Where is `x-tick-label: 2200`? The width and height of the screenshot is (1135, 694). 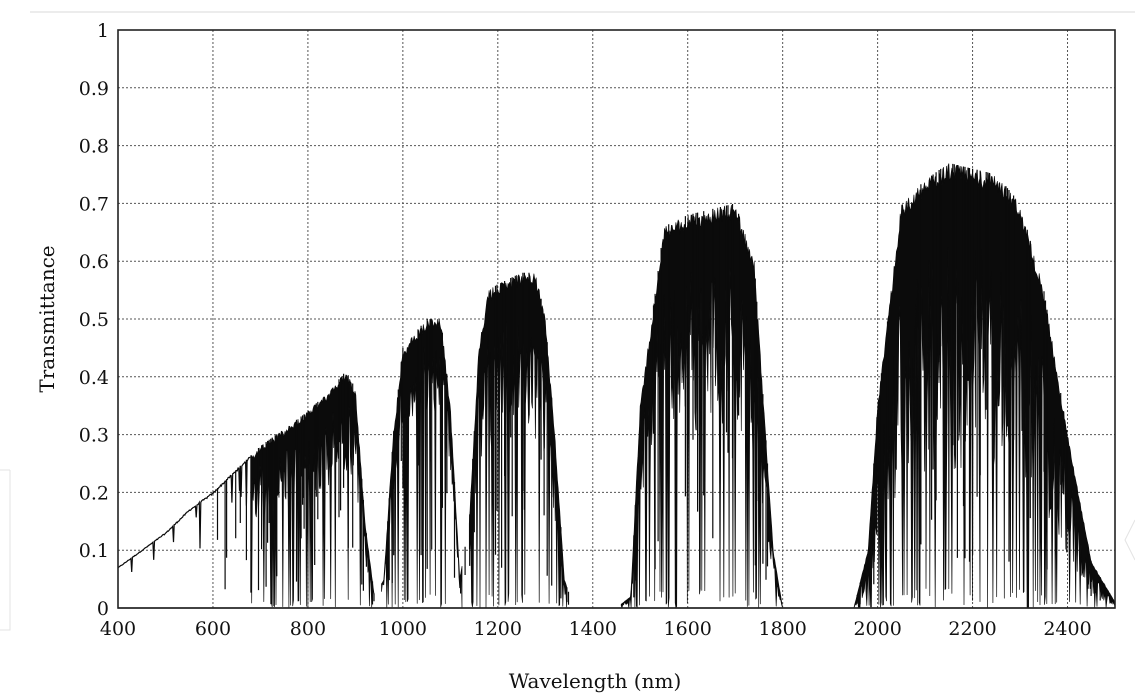 x-tick-label: 2200 is located at coordinates (972, 629).